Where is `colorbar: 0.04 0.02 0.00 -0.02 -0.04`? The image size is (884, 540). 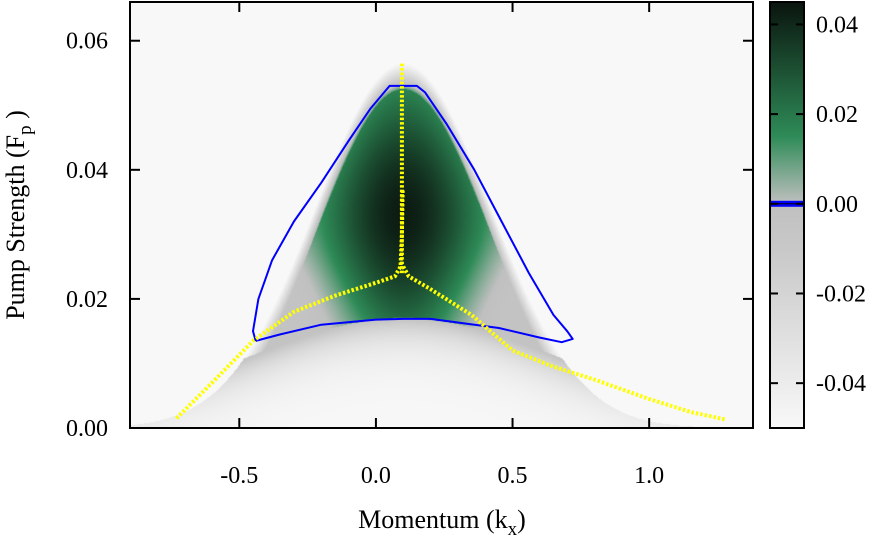 colorbar: 0.04 0.02 0.00 -0.02 -0.04 is located at coordinates (817, 215).